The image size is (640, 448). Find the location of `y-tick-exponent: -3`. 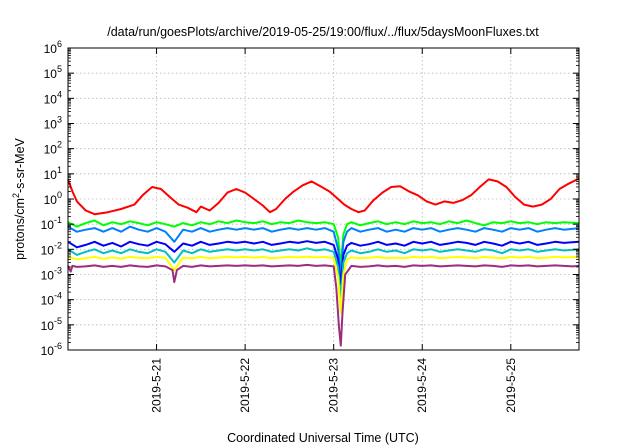

y-tick-exponent: -3 is located at coordinates (58, 271).